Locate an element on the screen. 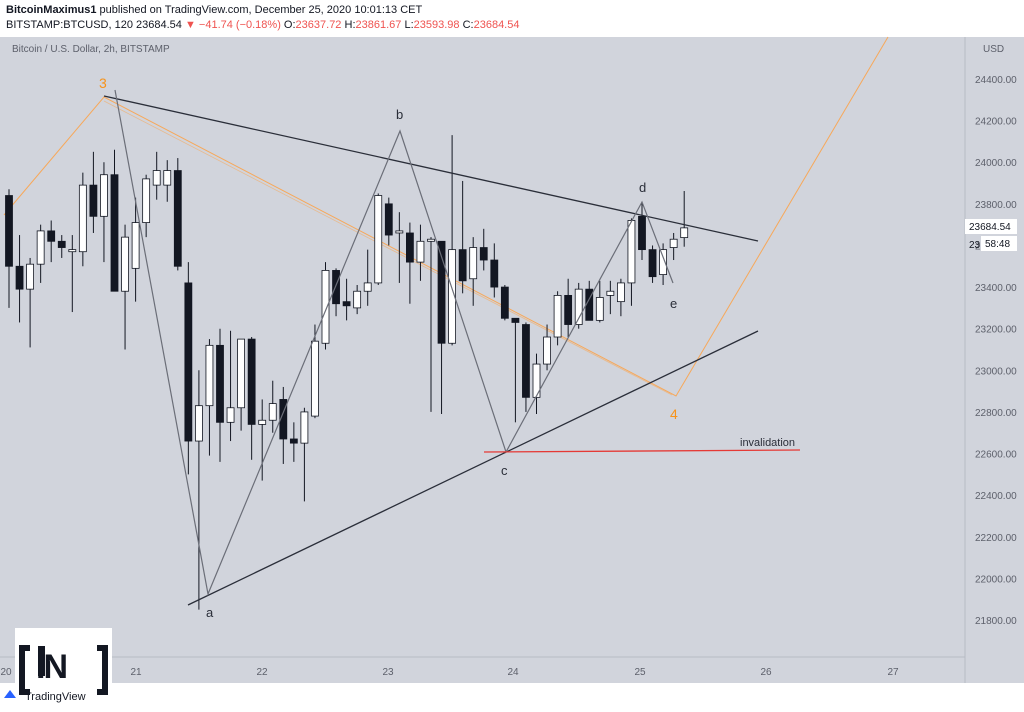 Image resolution: width=1024 pixels, height=712 pixels. x-tick-label: 21 is located at coordinates (136, 672).